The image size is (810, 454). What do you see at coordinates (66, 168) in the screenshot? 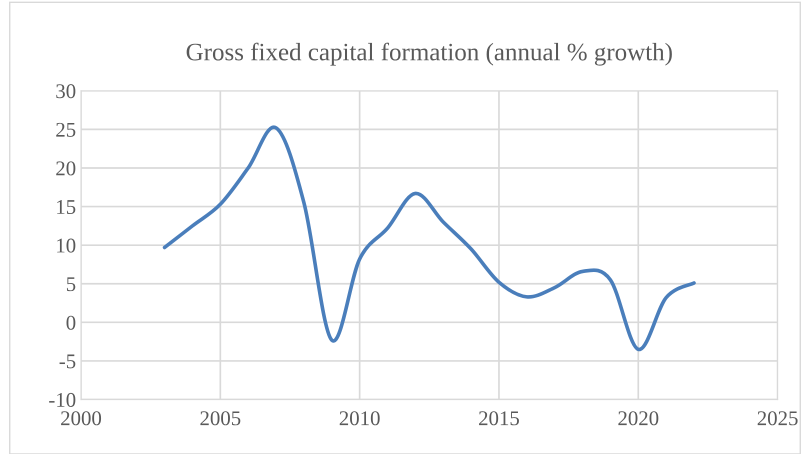
I see `y-tick-label: 20` at bounding box center [66, 168].